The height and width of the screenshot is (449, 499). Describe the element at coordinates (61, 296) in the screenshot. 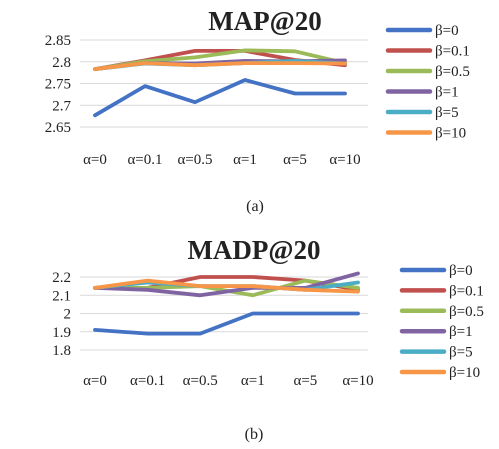

I see `y-tick-label: 2.1` at that location.